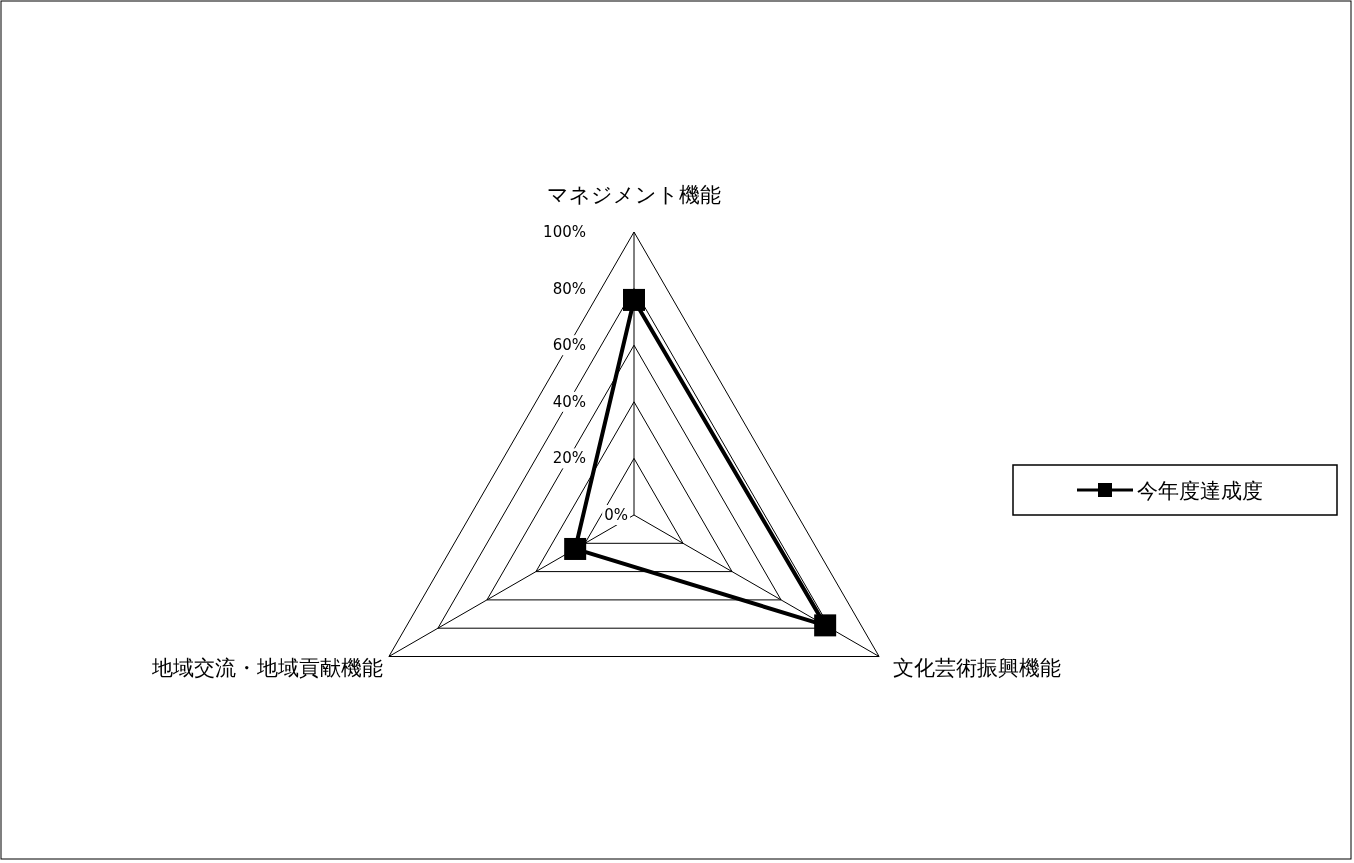  Describe the element at coordinates (569, 401) in the screenshot. I see `y-tick-label: 40%` at that location.